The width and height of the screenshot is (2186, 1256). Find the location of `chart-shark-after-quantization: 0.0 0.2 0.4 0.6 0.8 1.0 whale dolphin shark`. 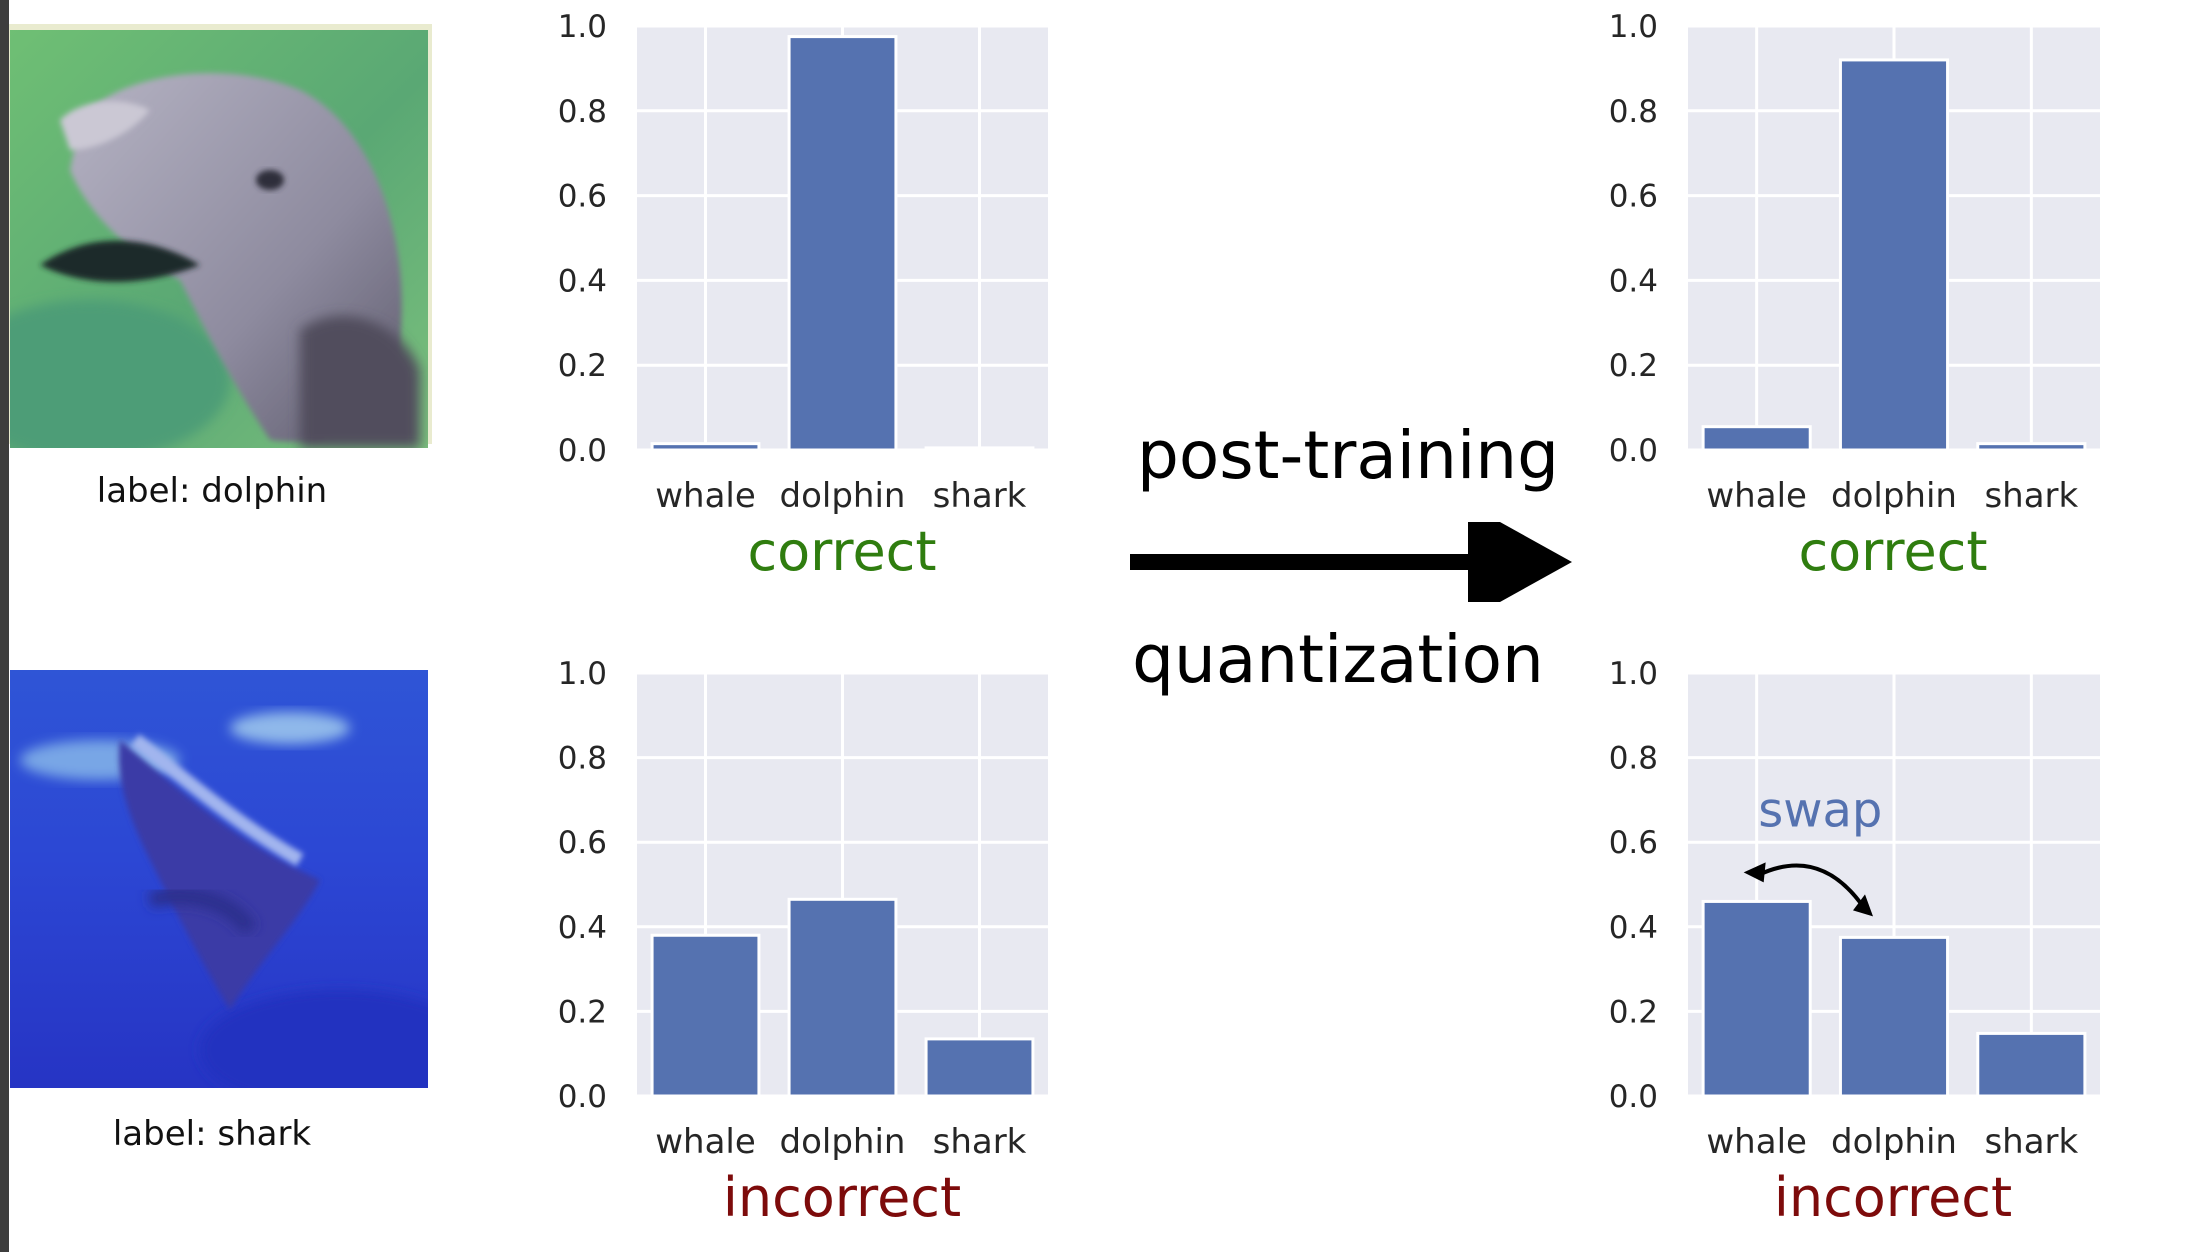

chart-shark-after-quantization: 0.0 0.2 0.4 0.6 0.8 1.0 whale dolphin shark is located at coordinates (1854, 909).